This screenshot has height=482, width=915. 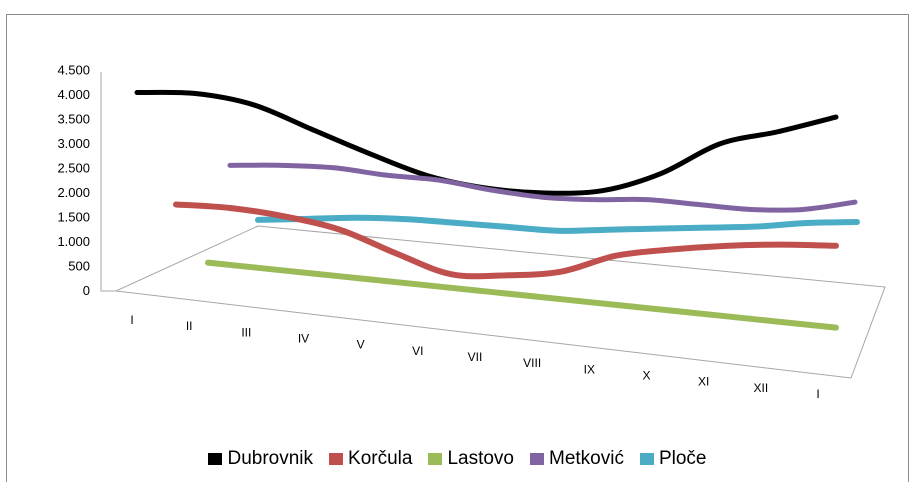 What do you see at coordinates (73, 94) in the screenshot?
I see `y-tick-label: 4.000` at bounding box center [73, 94].